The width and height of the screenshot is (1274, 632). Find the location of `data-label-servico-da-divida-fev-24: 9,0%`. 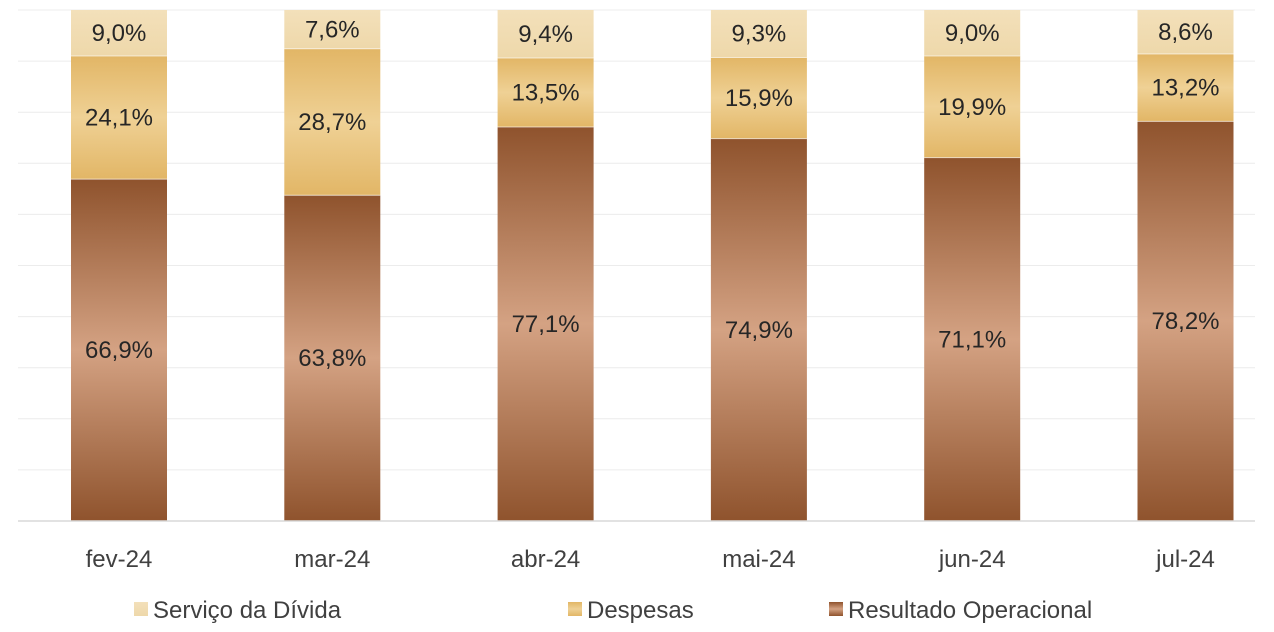

data-label-servico-da-divida-fev-24: 9,0% is located at coordinates (119, 33).